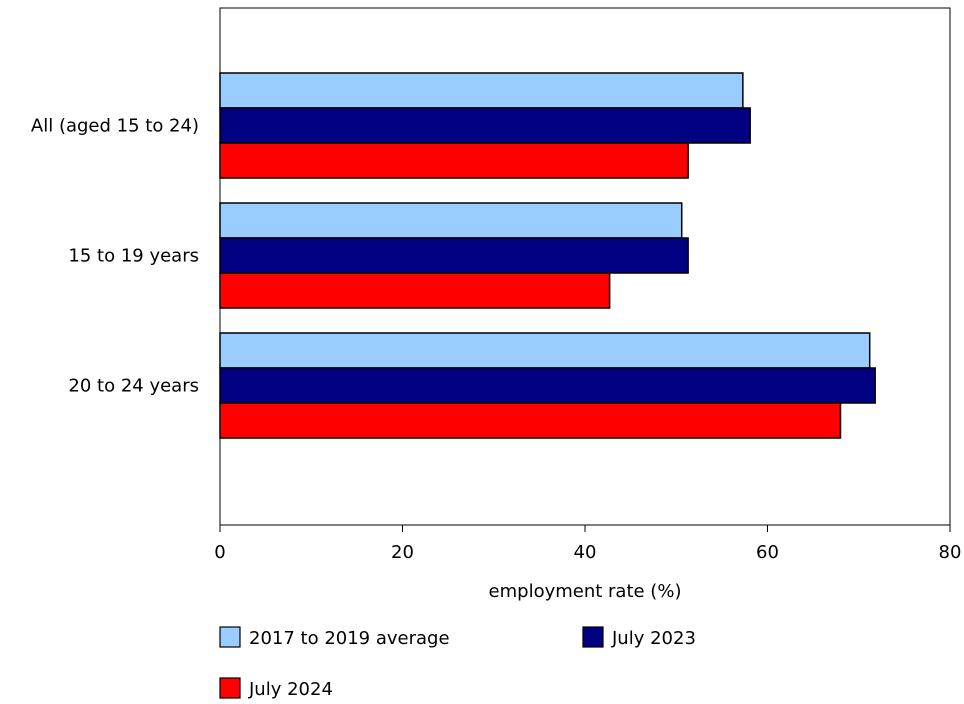  I want to click on category-label-20-to-24-years: 20 to 24 years, so click(133, 386).